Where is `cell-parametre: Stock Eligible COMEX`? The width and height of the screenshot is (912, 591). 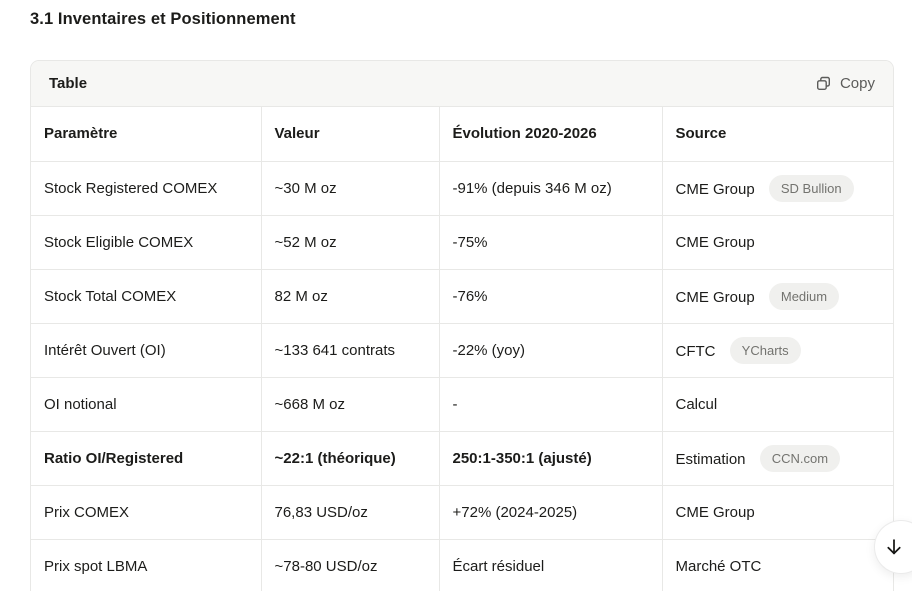 cell-parametre: Stock Eligible COMEX is located at coordinates (146, 241).